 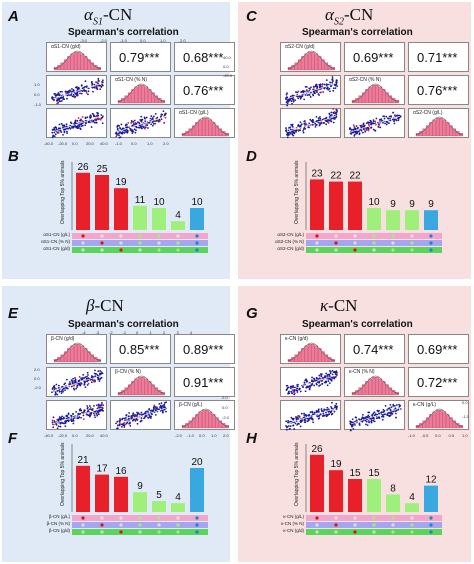 What do you see at coordinates (204, 349) in the screenshot?
I see `matrix-cell-r0-c2: 0.89***` at bounding box center [204, 349].